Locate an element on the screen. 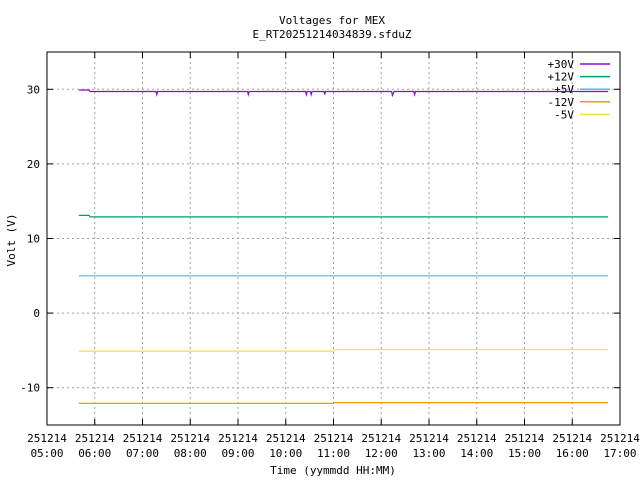  y-tick-label: 10 is located at coordinates (33, 239).